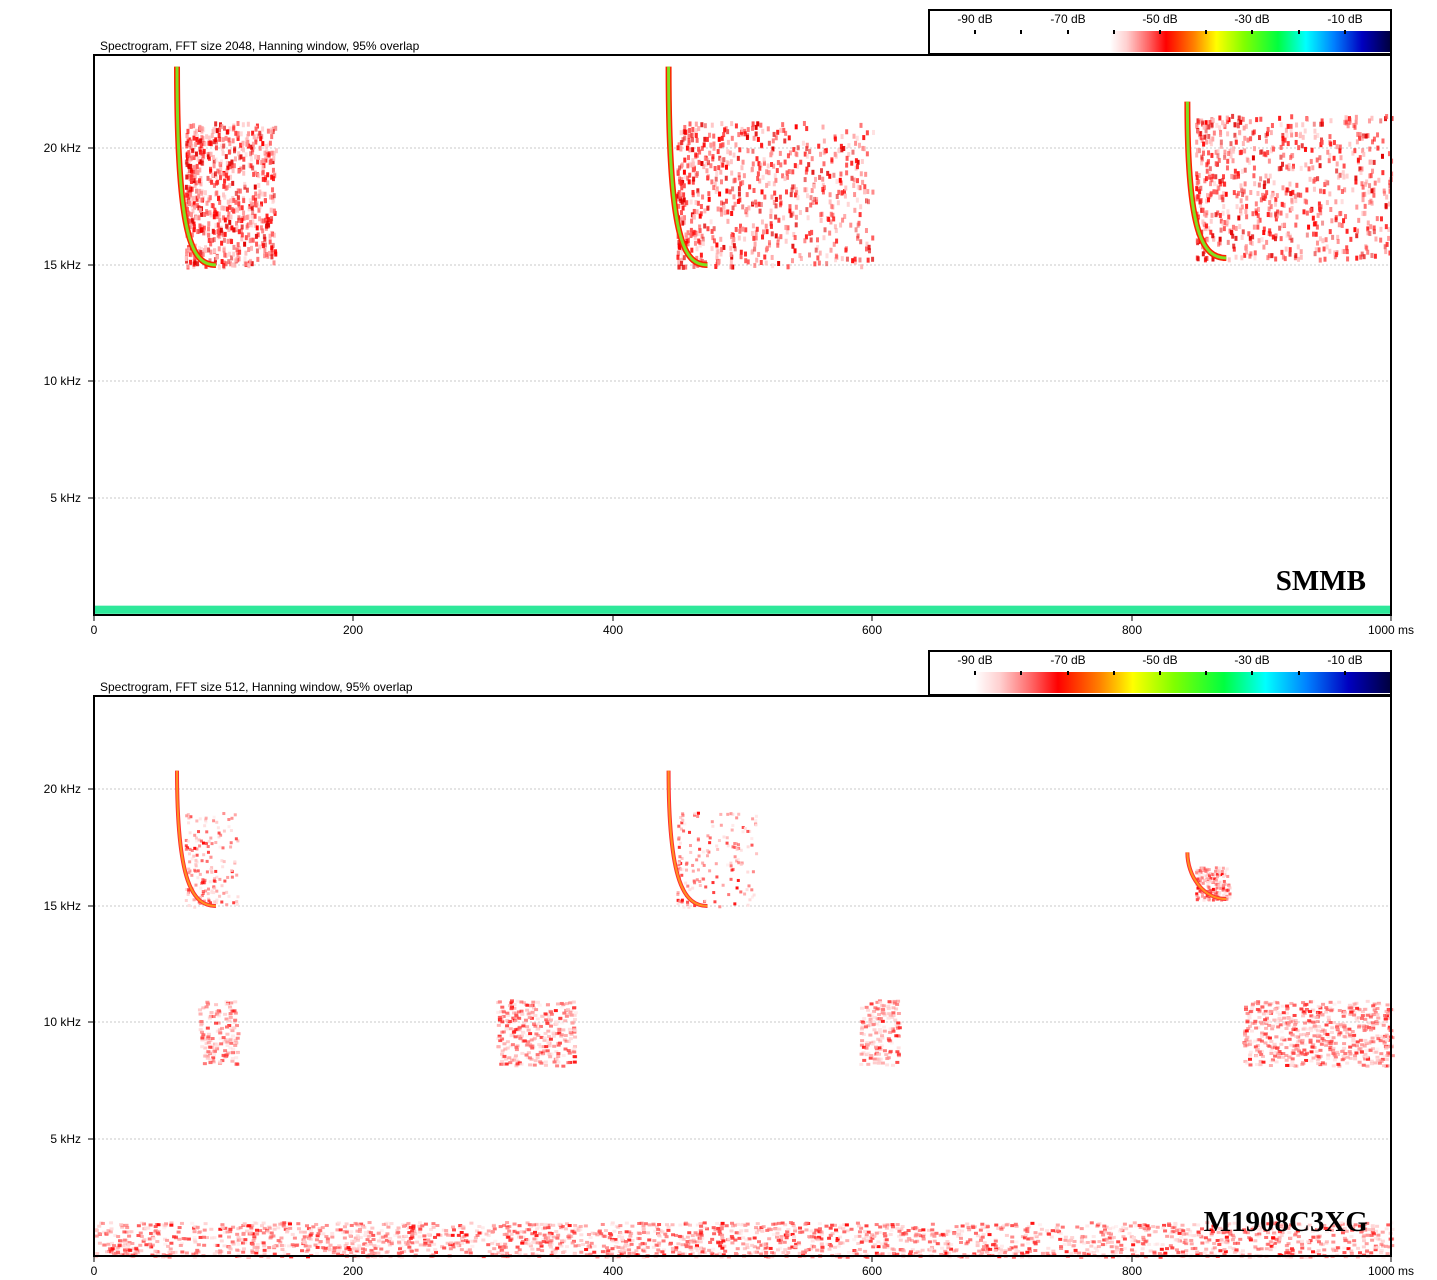 This screenshot has width=1437, height=1280. What do you see at coordinates (1251, 660) in the screenshot?
I see `colorbar-label: -30 dB` at bounding box center [1251, 660].